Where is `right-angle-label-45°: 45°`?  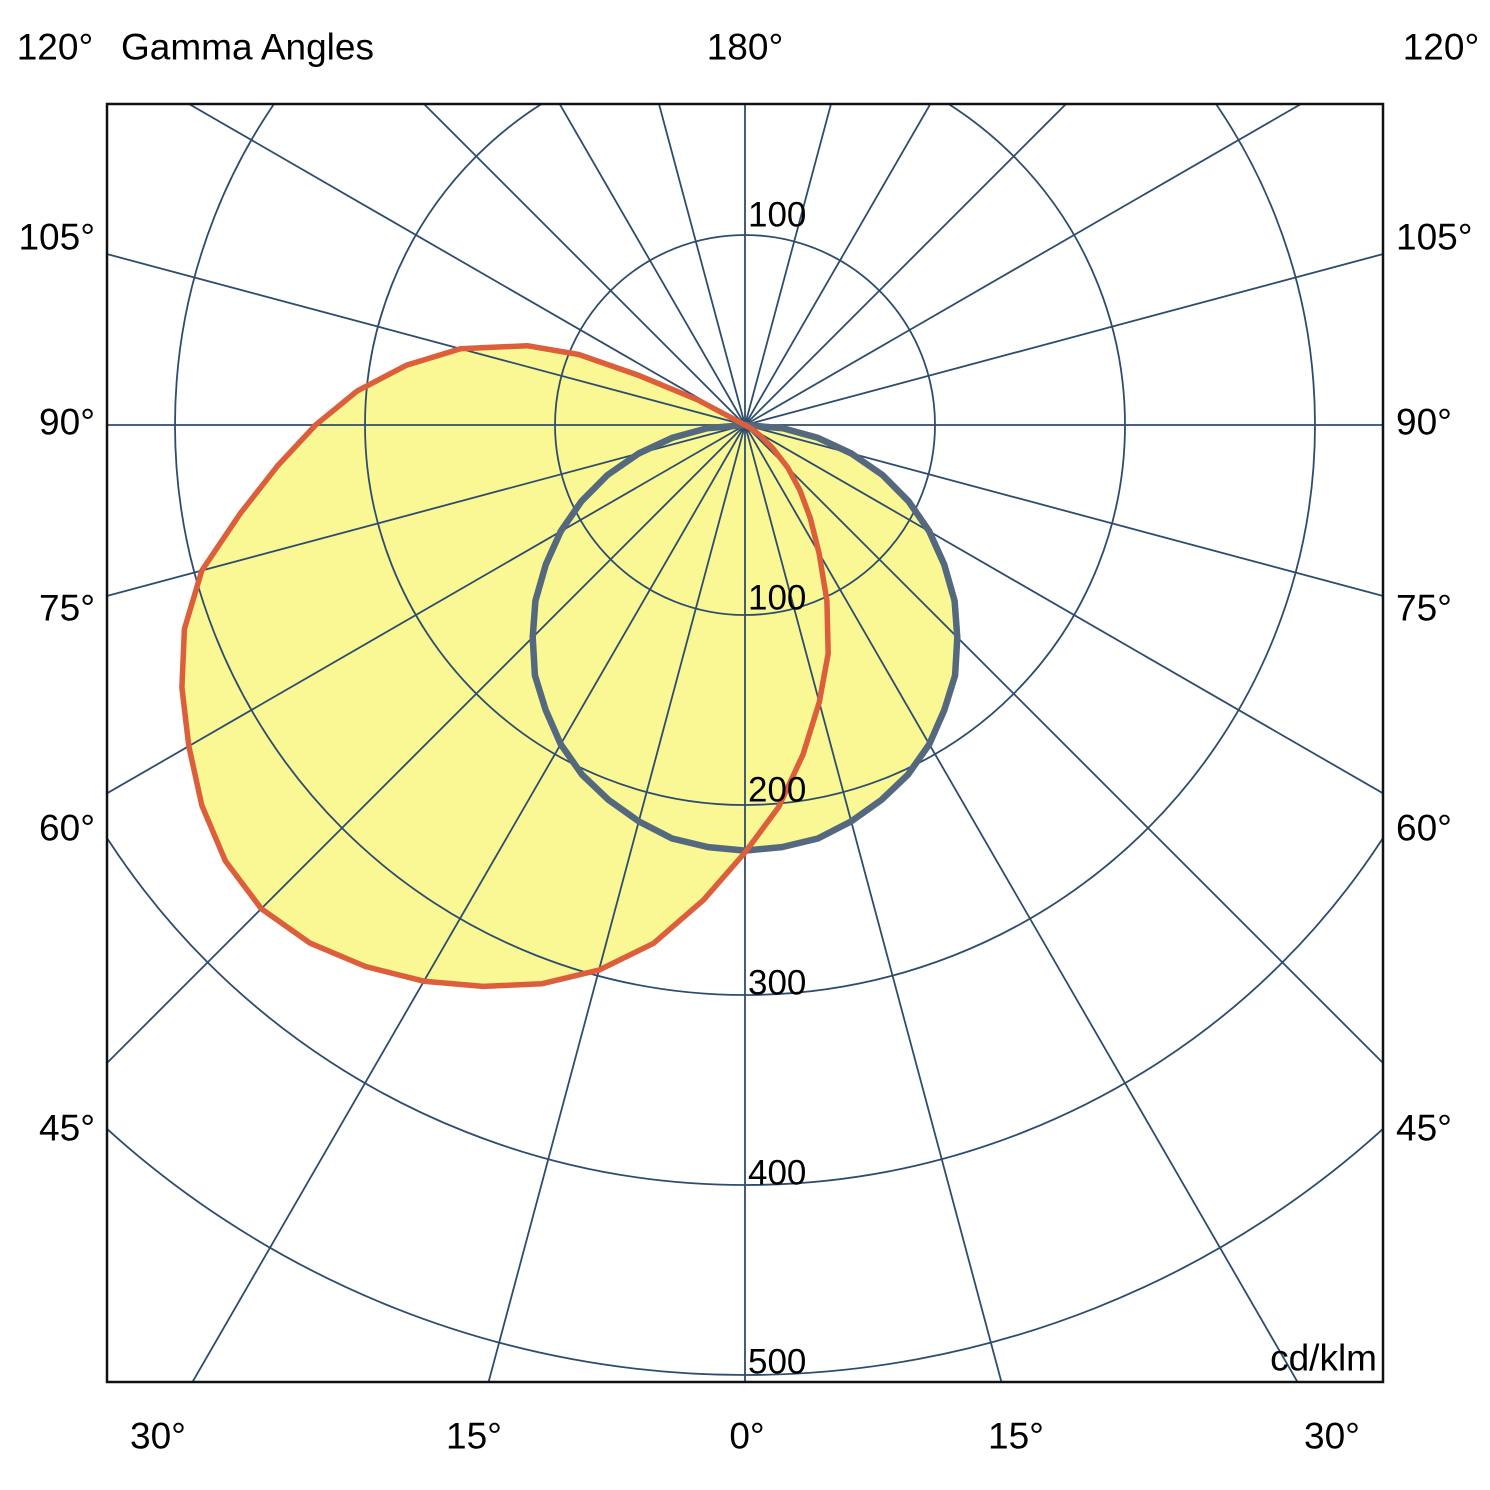
right-angle-label-45°: 45° is located at coordinates (1424, 1128).